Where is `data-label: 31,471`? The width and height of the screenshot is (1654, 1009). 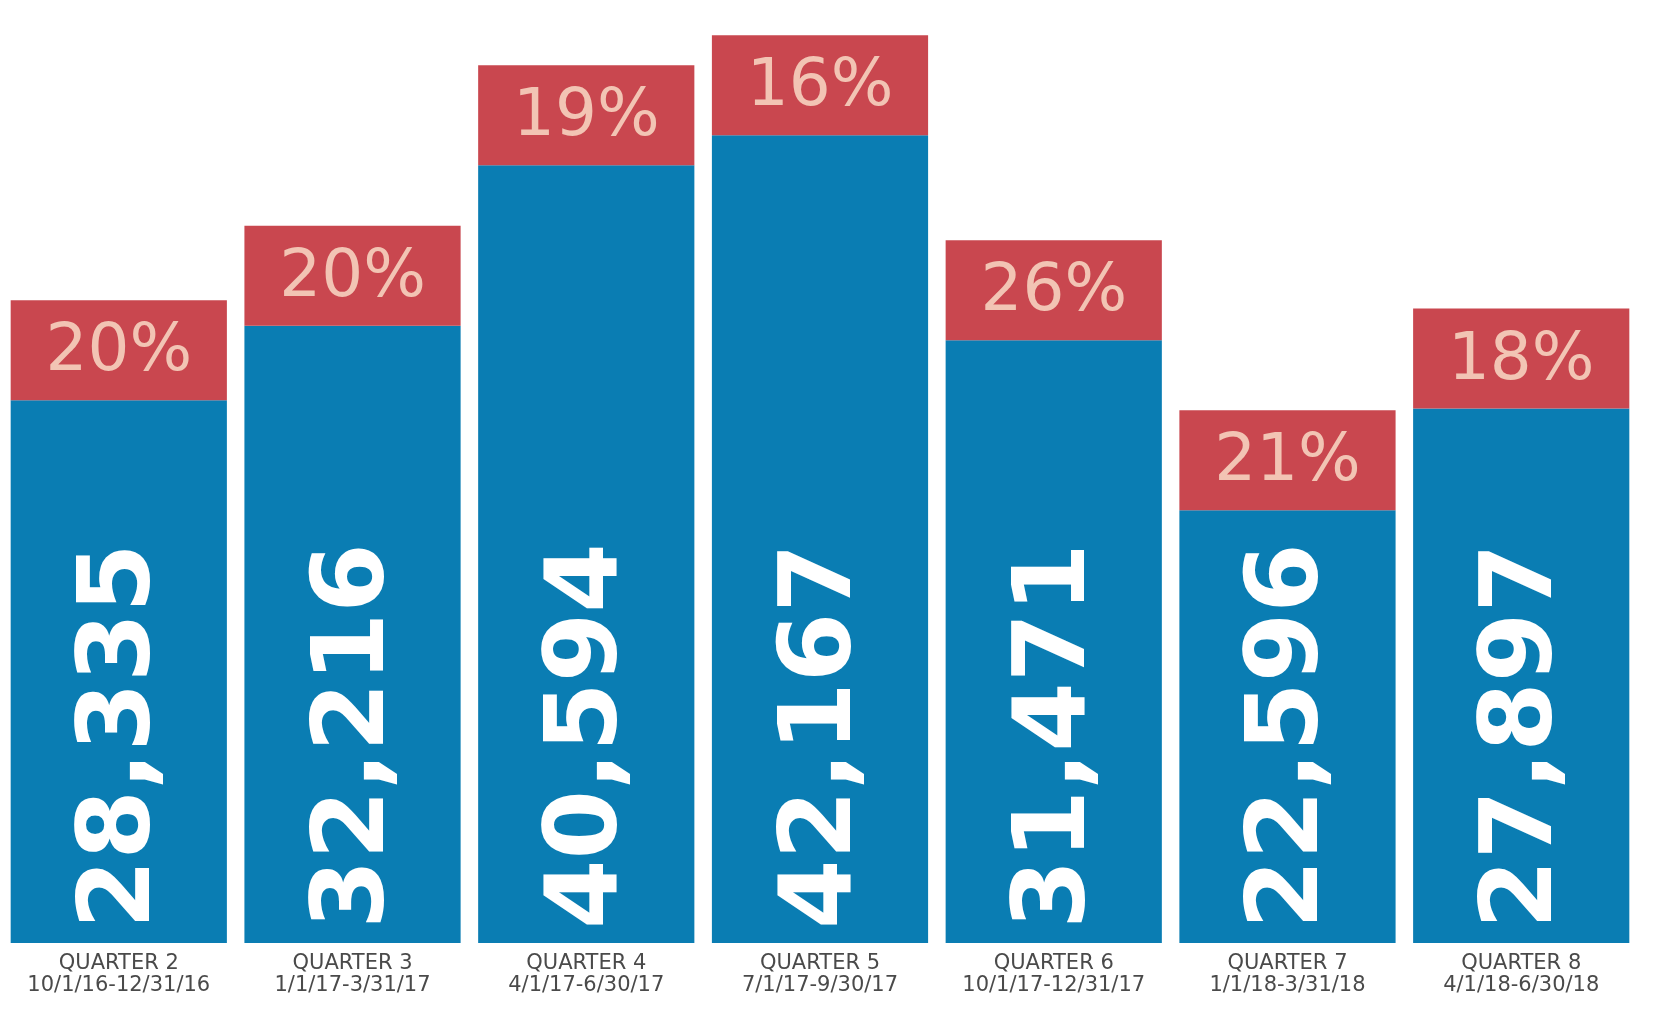
data-label: 31,471 is located at coordinates (1049, 736).